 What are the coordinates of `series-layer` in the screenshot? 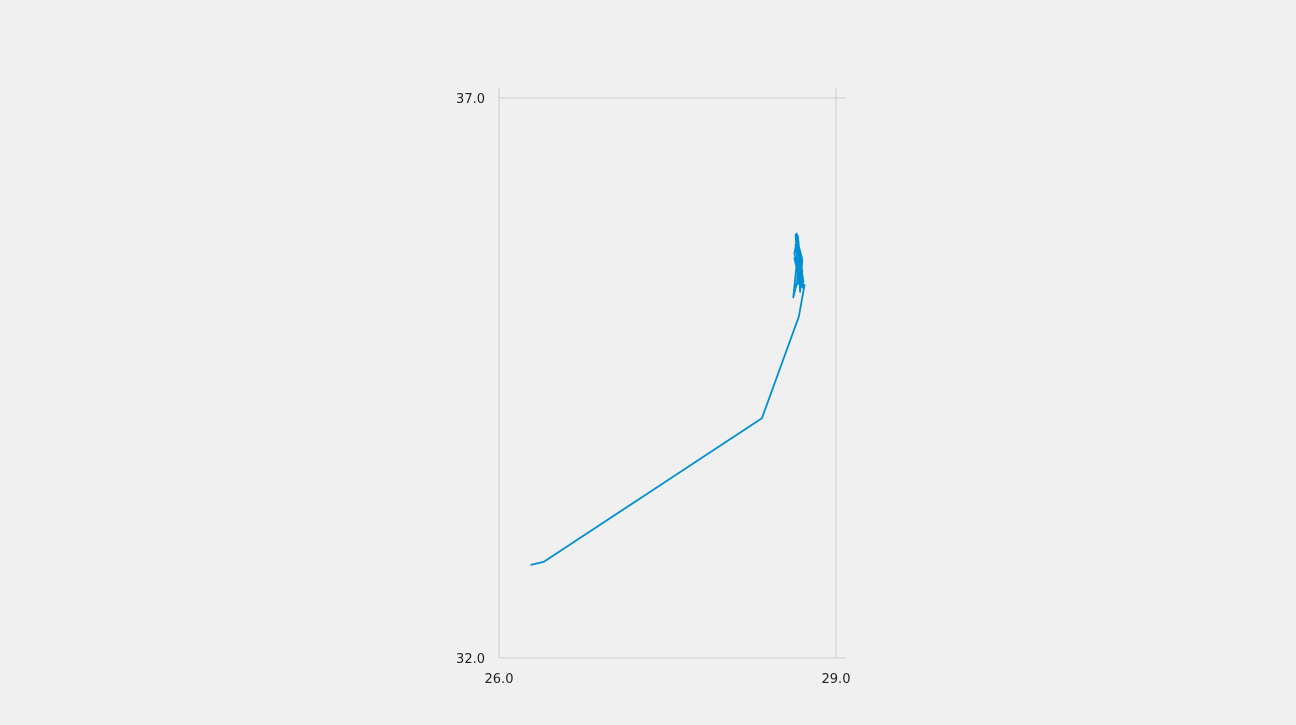 It's located at (668, 399).